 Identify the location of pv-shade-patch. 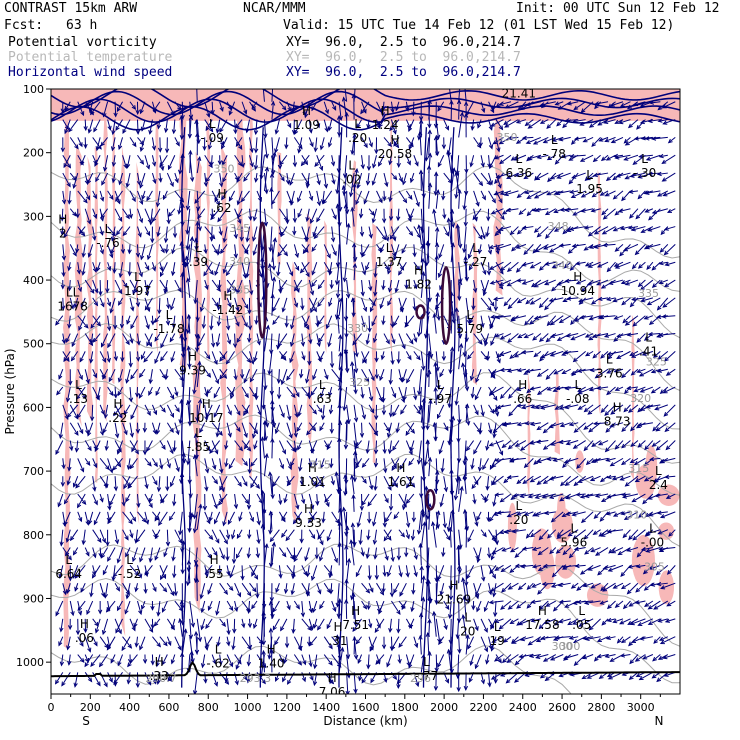
(547, 569).